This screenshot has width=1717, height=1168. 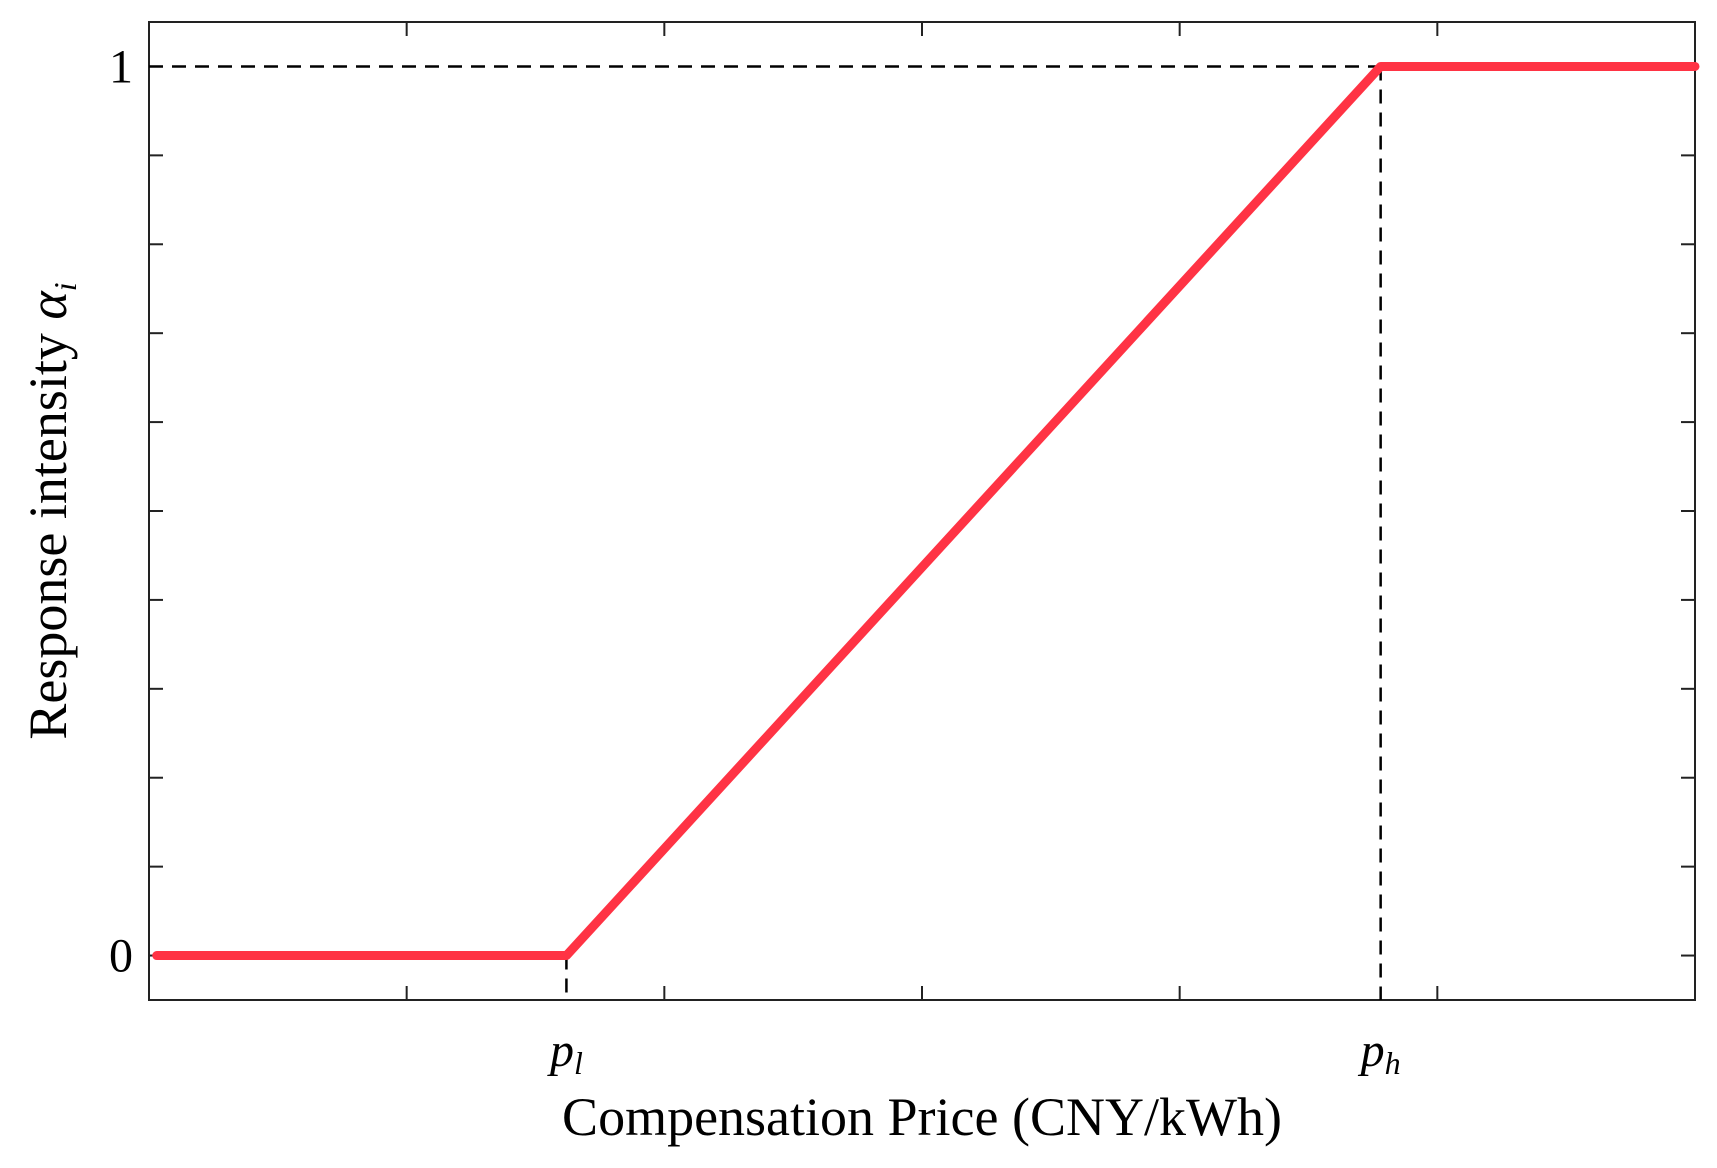 I want to click on x-axis-label: Compensation Price (CNY/kWh), so click(x=922, y=1117).